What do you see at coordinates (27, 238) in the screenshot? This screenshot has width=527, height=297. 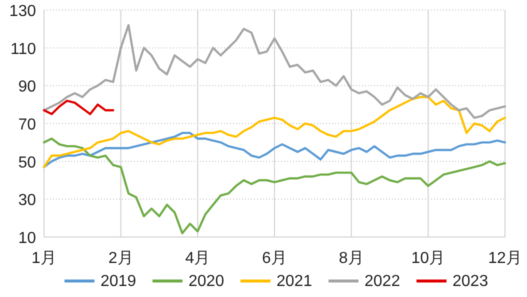 I see `y-tick-label: 10` at bounding box center [27, 238].